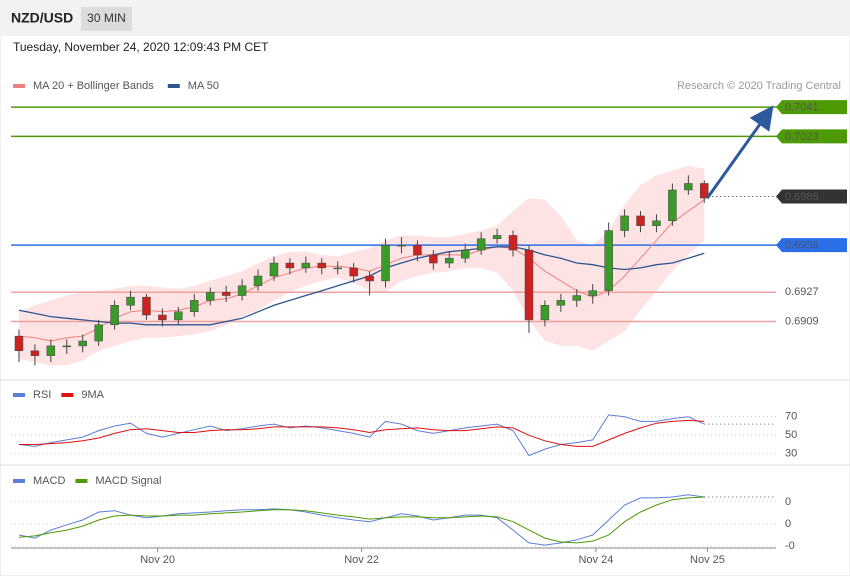 The height and width of the screenshot is (576, 850). I want to click on level-label: 0.6909, so click(802, 321).